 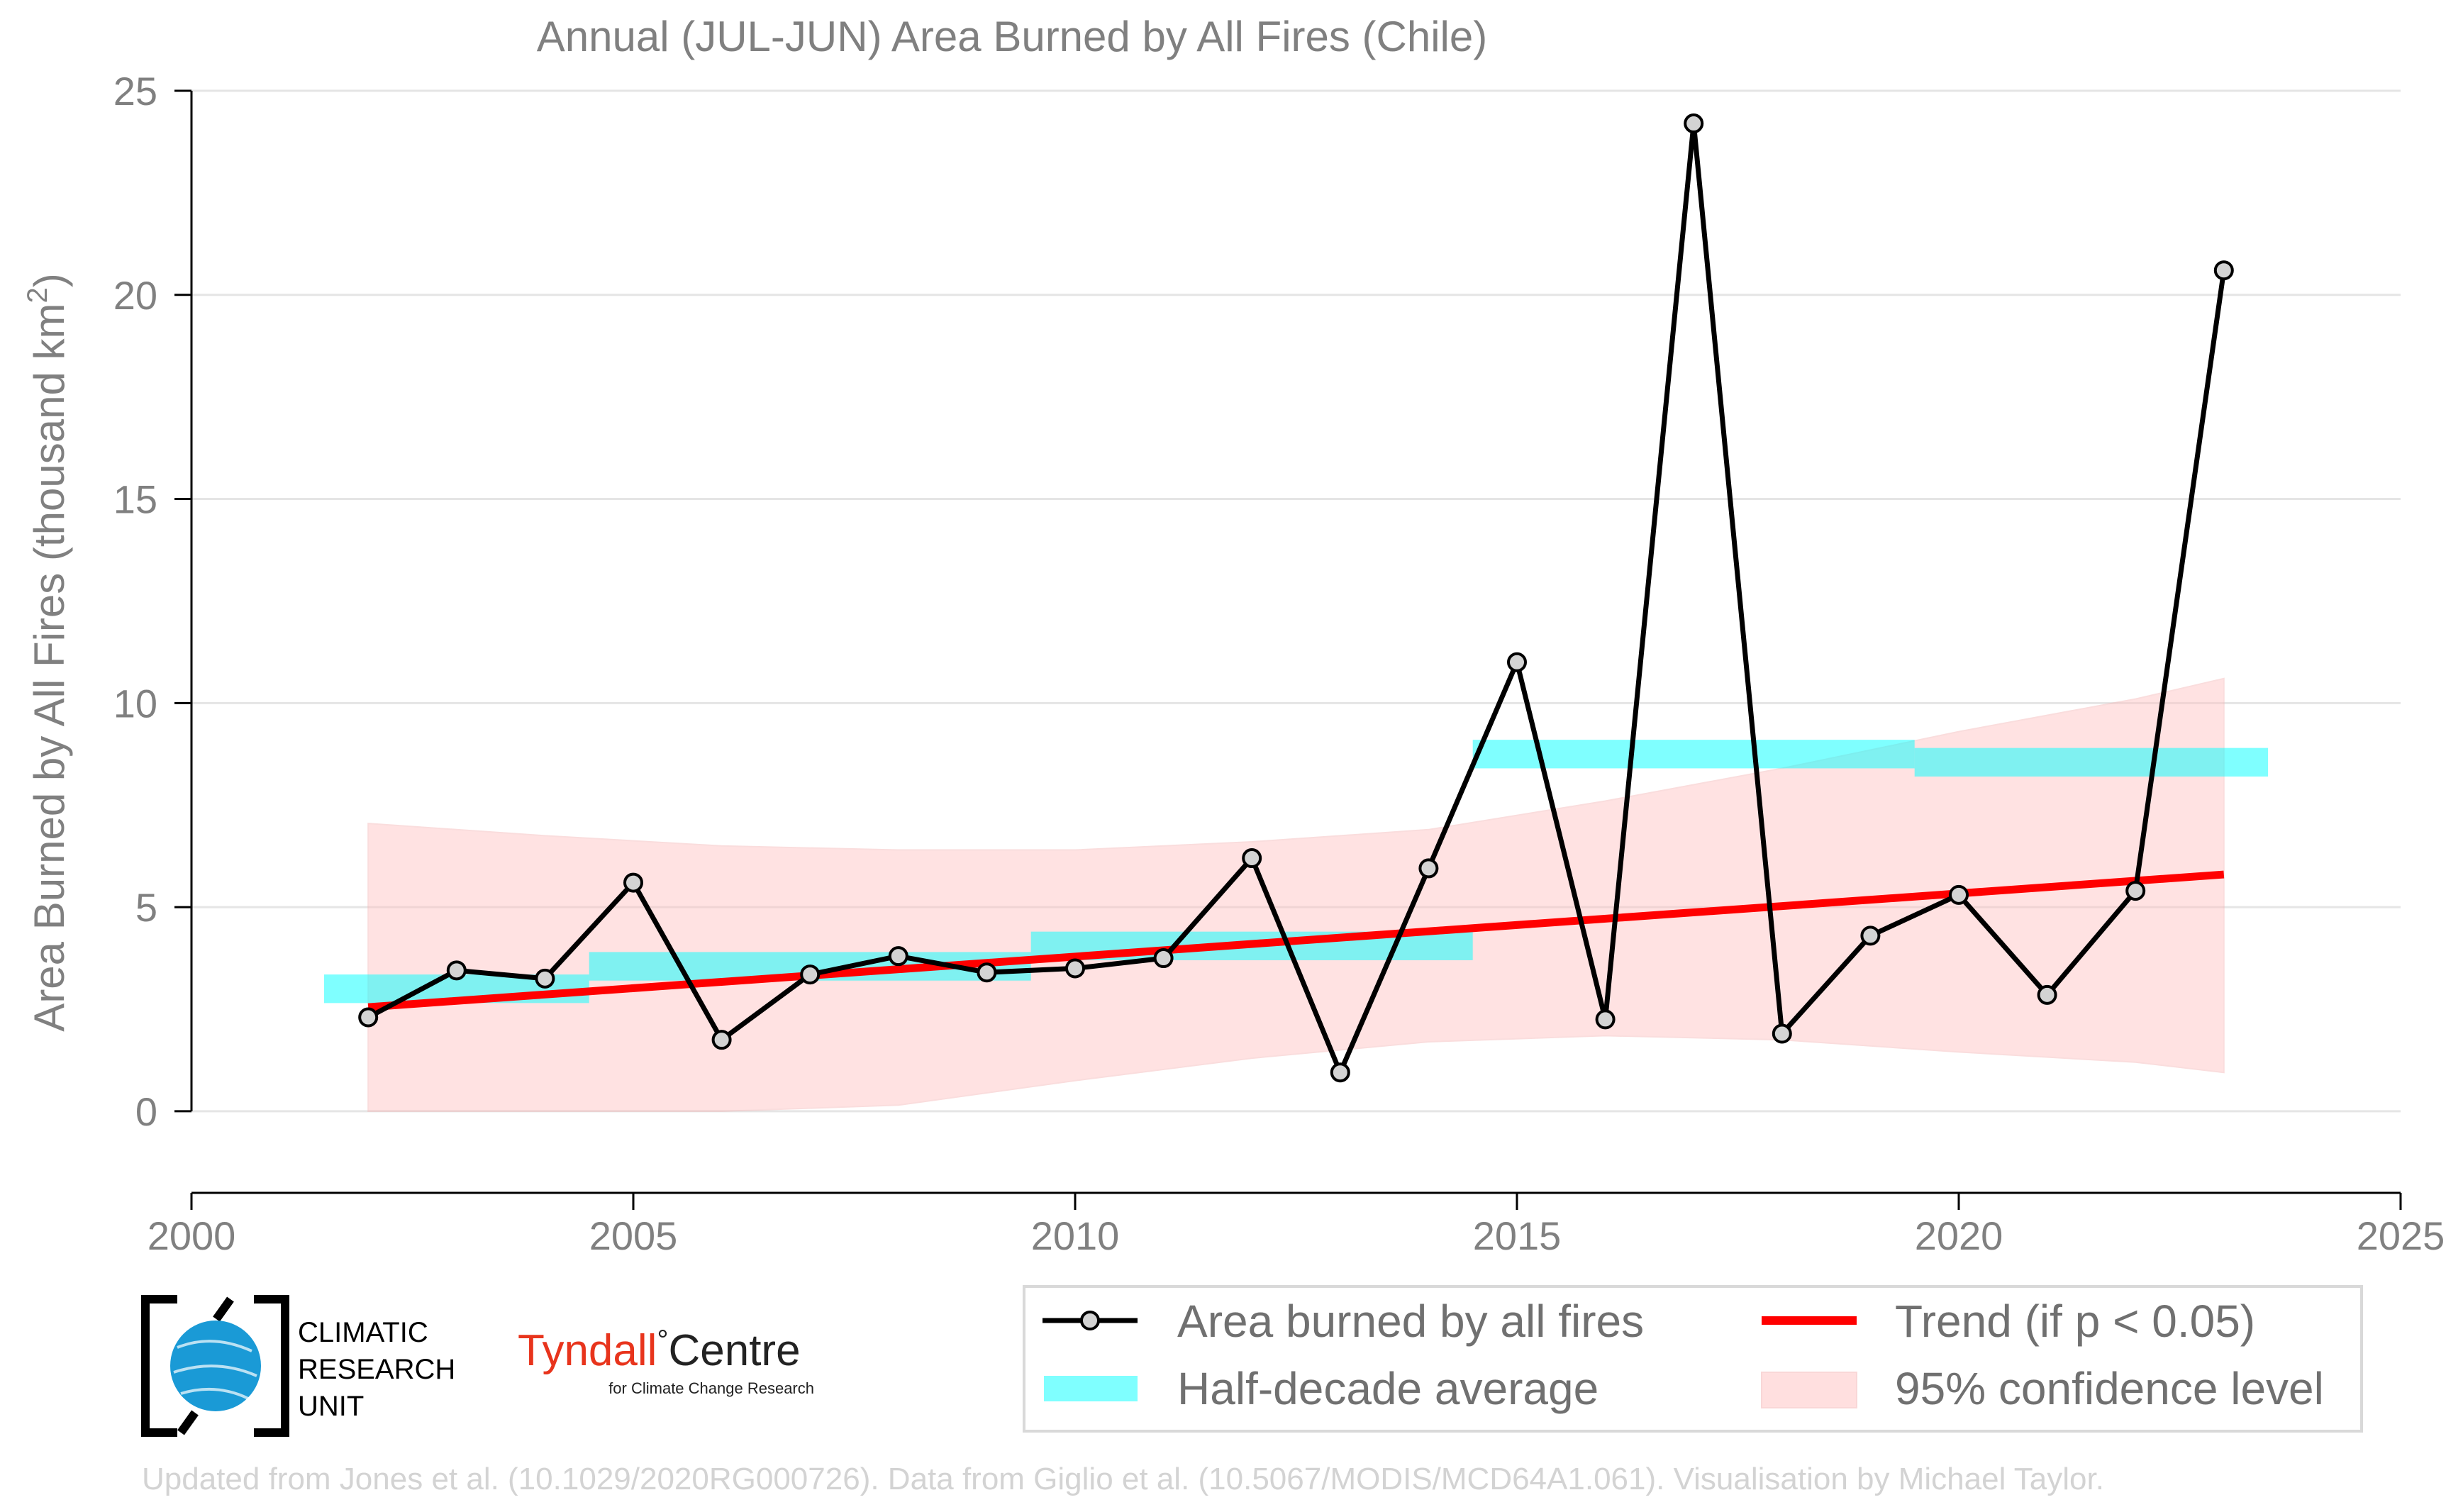 I want to click on data-point-2019, so click(x=1871, y=935).